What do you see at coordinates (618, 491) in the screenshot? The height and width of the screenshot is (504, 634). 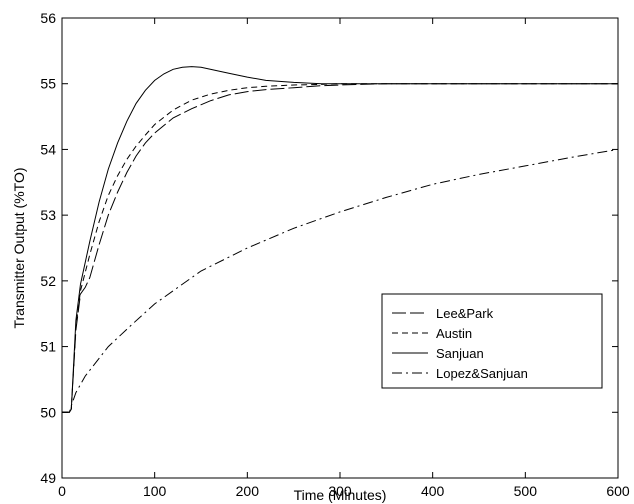 I see `x-tick-label: 600` at bounding box center [618, 491].